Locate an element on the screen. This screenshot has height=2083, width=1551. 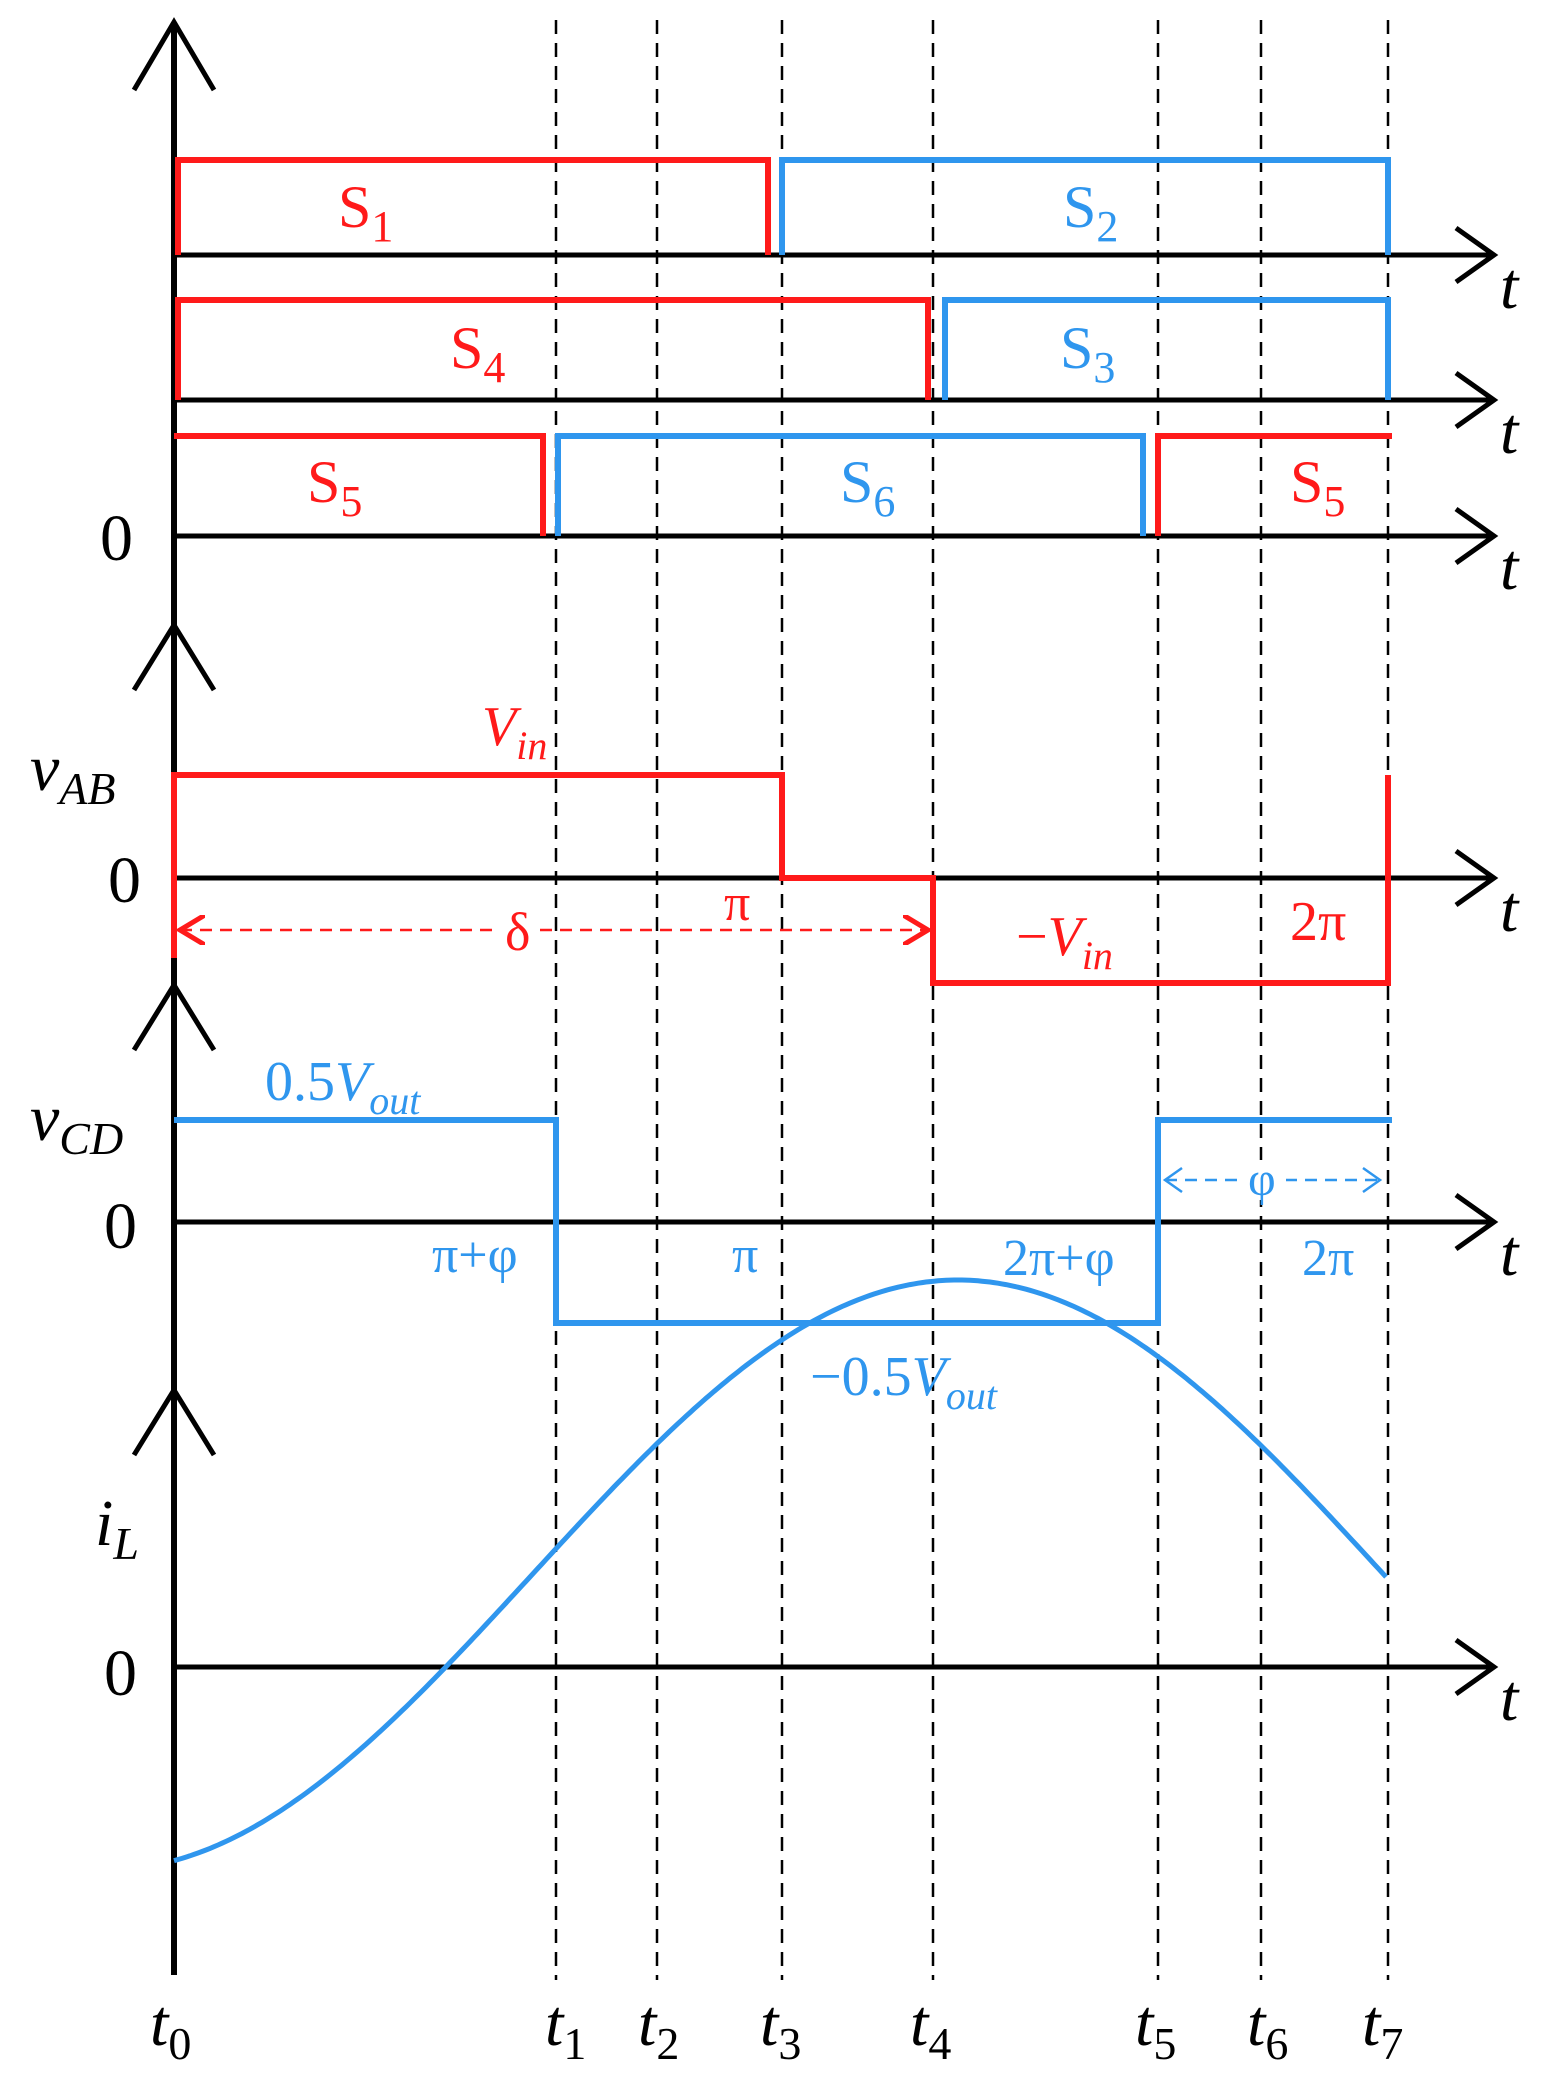
zero-labels: 0 0 0 0 is located at coordinates (120, 1106).